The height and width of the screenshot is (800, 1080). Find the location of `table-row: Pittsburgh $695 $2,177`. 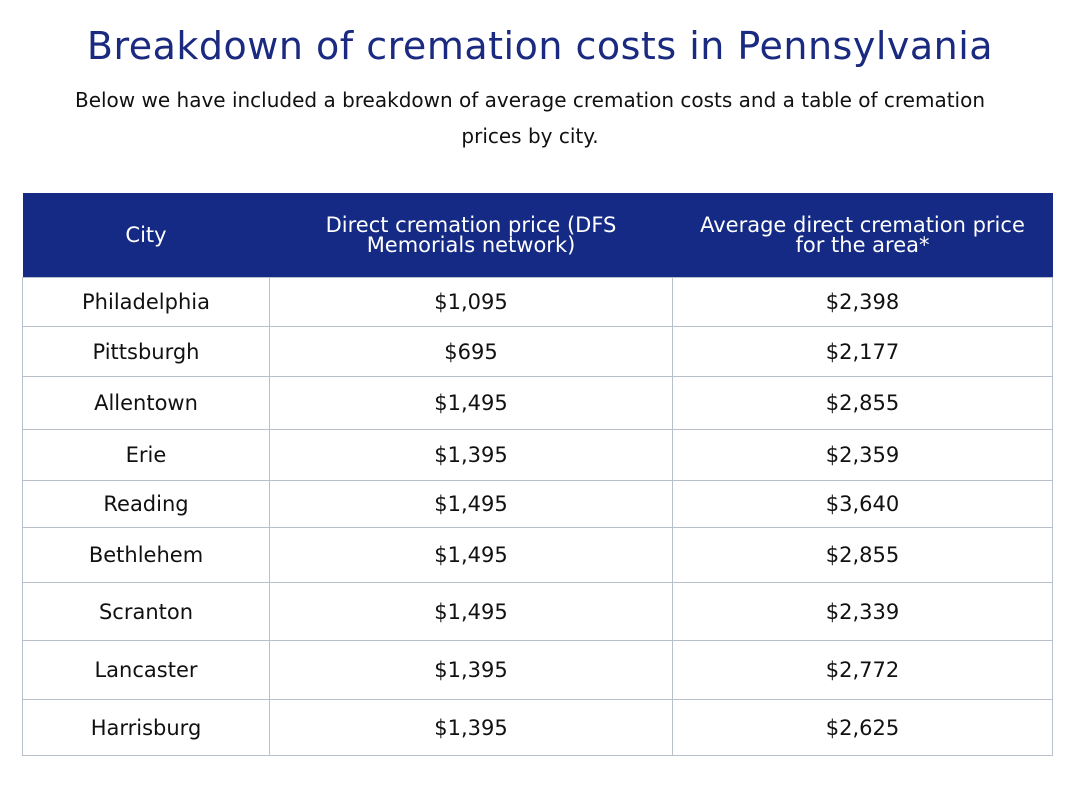

table-row: Pittsburgh $695 $2,177 is located at coordinates (537, 351).